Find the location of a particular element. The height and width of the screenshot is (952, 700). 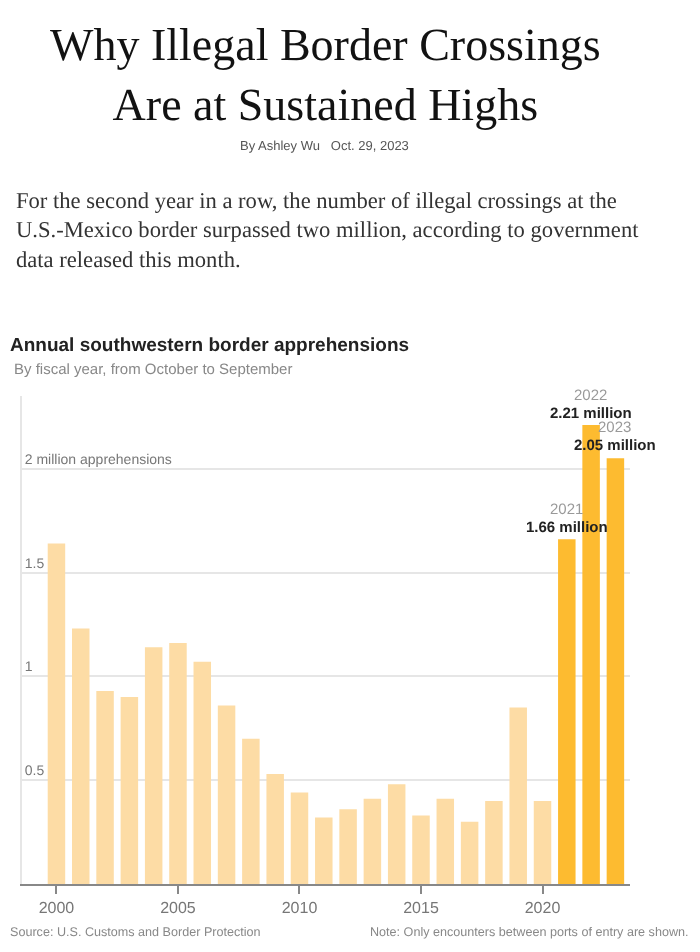

x-tick-label: 2015 is located at coordinates (421, 908).